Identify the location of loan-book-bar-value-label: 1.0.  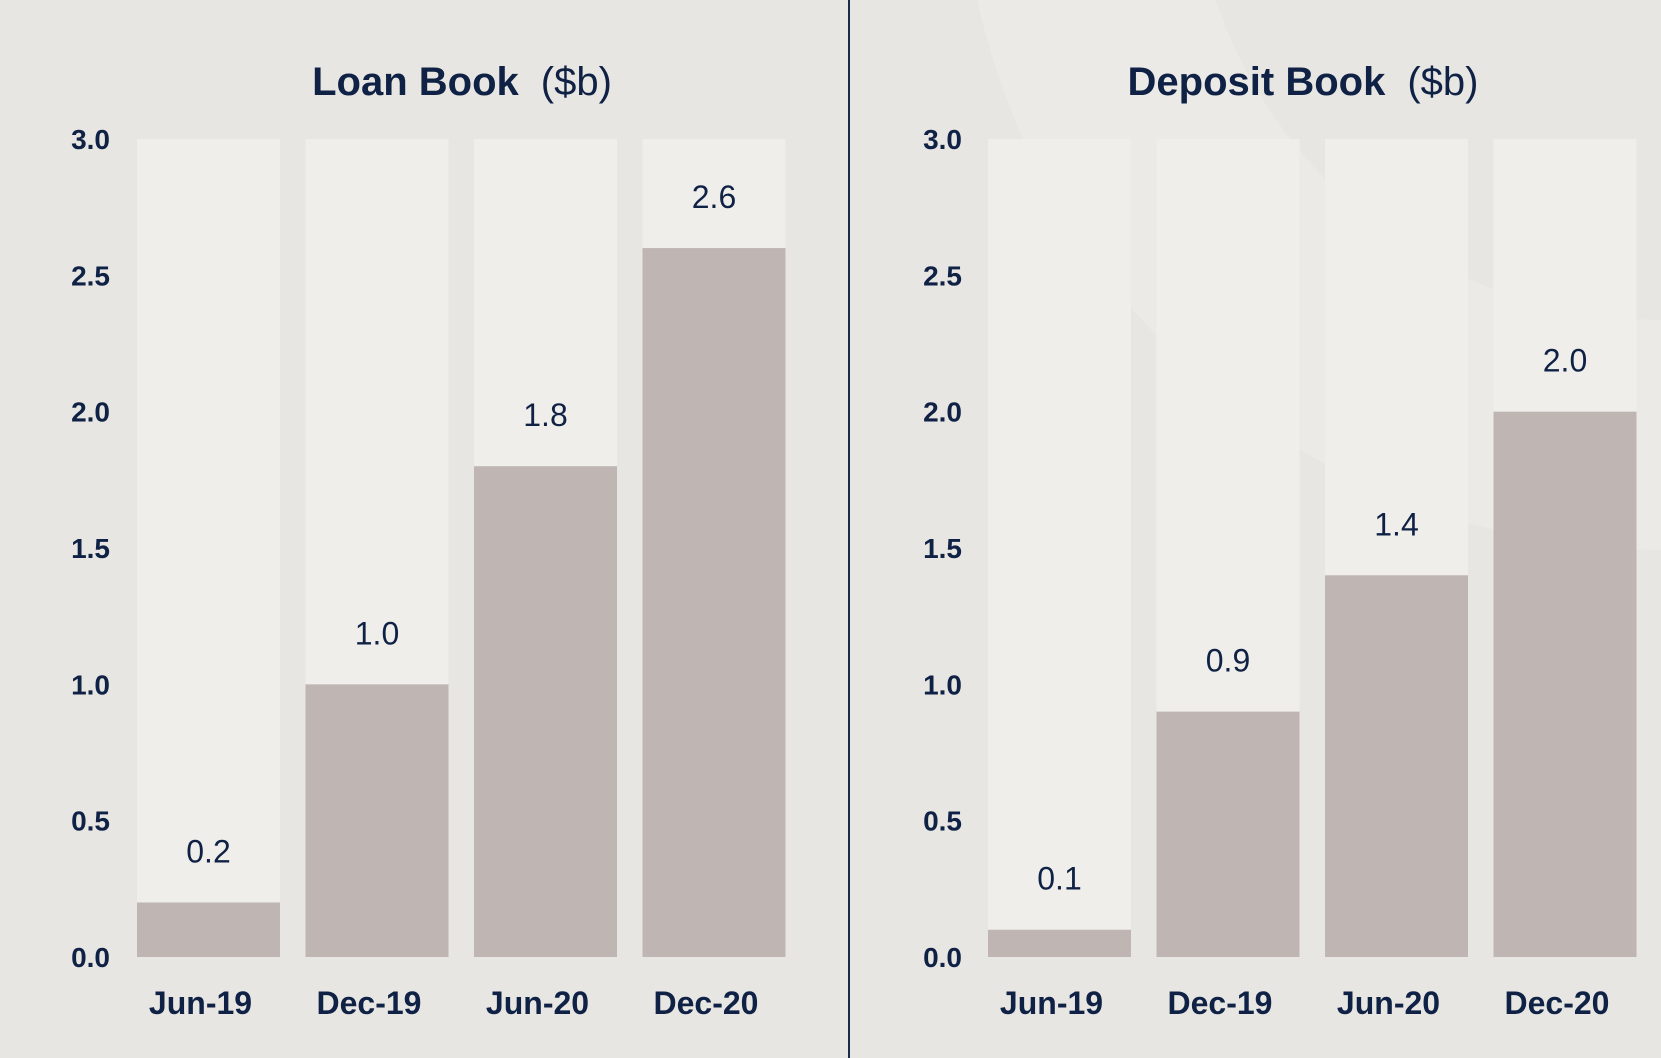
(377, 633).